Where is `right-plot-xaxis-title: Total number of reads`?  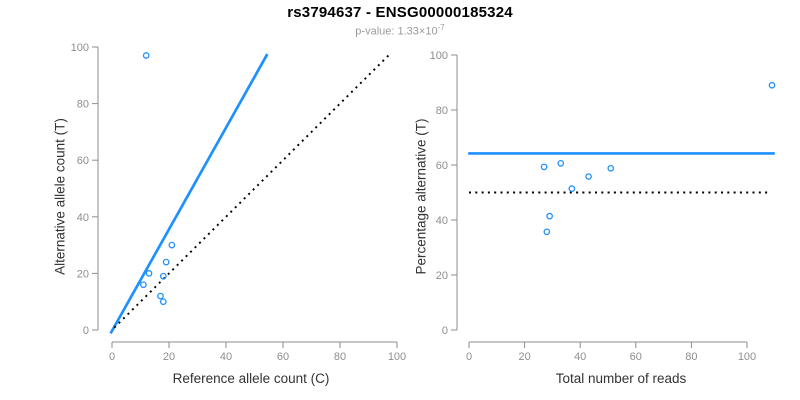
right-plot-xaxis-title: Total number of reads is located at coordinates (621, 378).